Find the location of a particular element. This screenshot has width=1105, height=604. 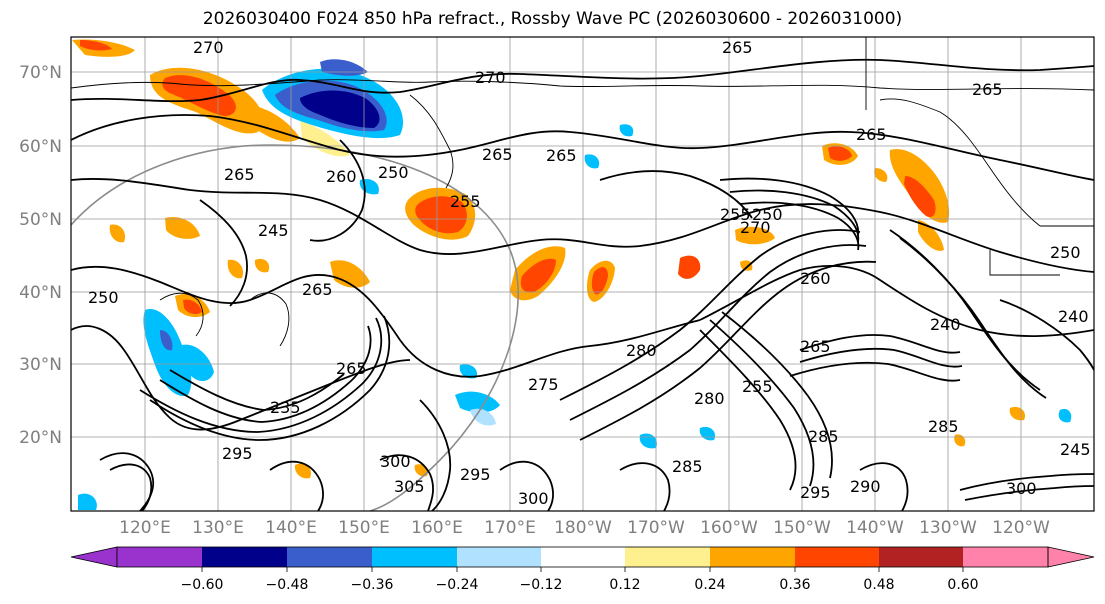

longitude-label: 180°W is located at coordinates (583, 528).